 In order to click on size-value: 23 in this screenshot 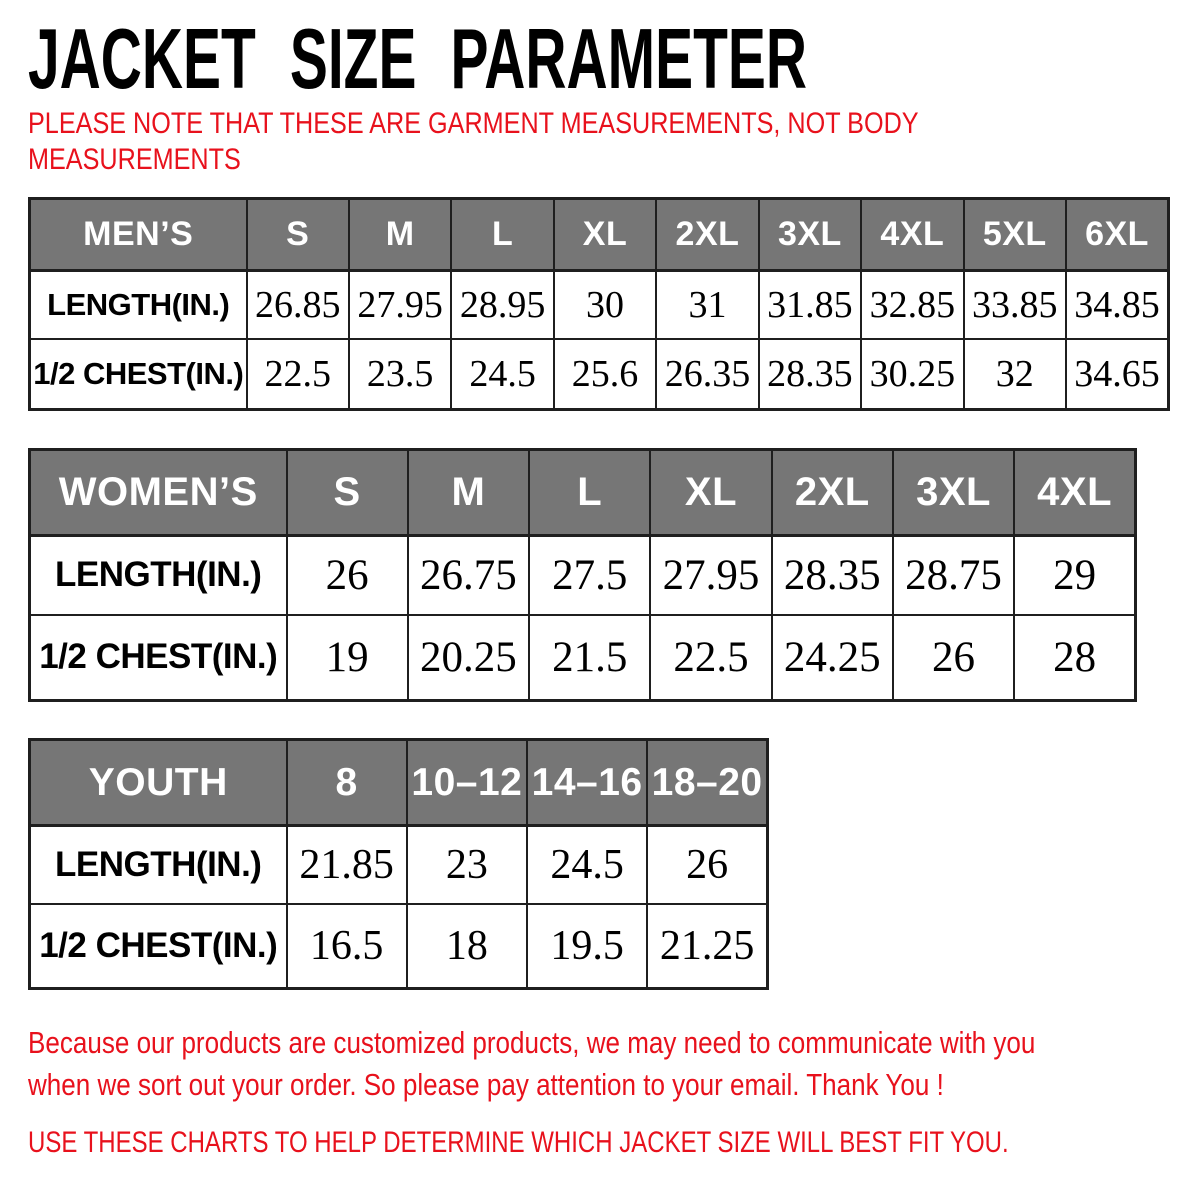, I will do `click(467, 864)`.